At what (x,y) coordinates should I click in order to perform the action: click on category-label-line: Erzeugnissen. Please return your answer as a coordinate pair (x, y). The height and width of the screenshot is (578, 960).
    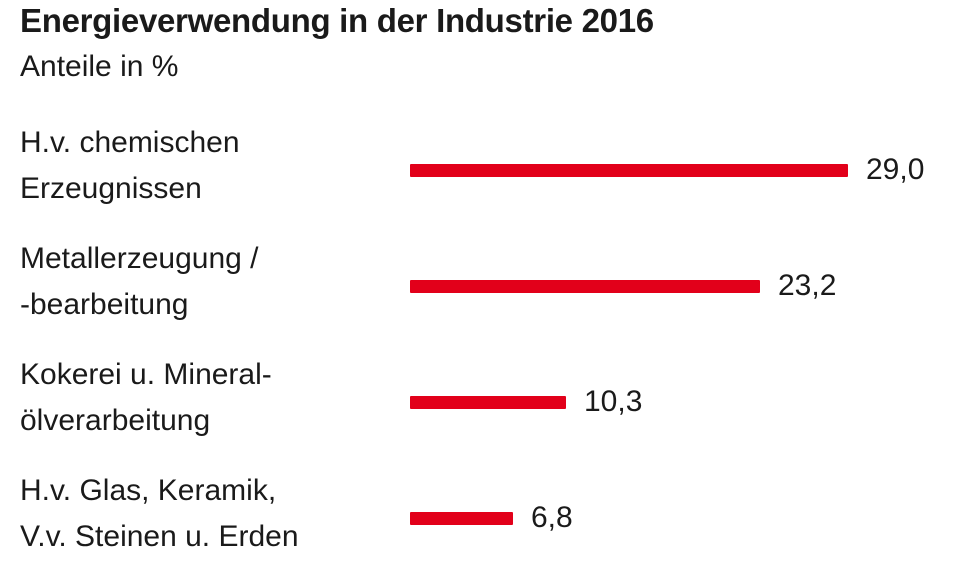
    Looking at the image, I should click on (111, 188).